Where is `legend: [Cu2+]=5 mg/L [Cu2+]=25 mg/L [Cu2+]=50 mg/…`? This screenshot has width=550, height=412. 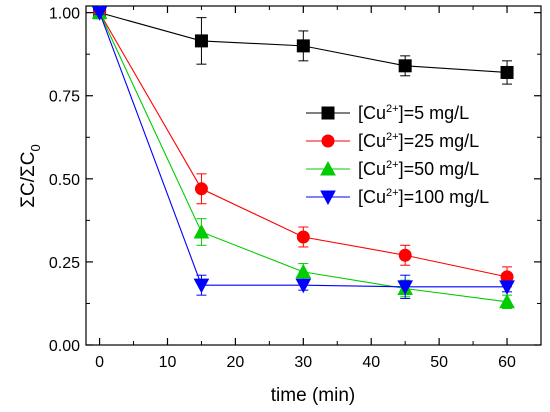 legend: [Cu2+]=5 mg/L [Cu2+]=25 mg/L [Cu2+]=50 mg/… is located at coordinates (397, 155).